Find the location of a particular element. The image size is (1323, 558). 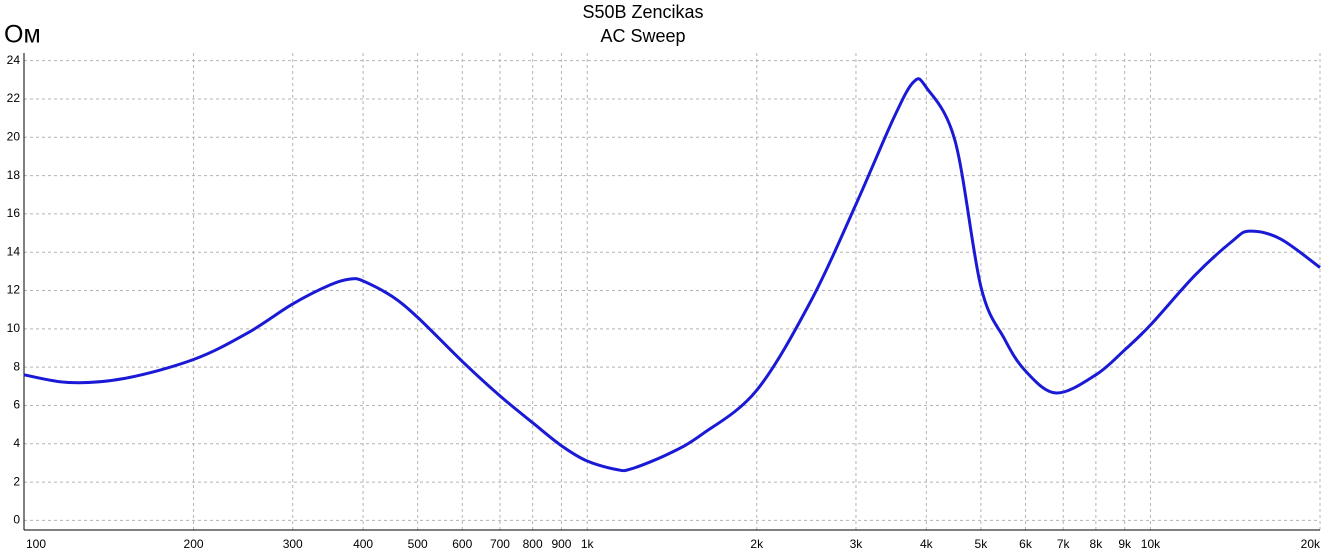

x-tick-label: 700 is located at coordinates (500, 544).